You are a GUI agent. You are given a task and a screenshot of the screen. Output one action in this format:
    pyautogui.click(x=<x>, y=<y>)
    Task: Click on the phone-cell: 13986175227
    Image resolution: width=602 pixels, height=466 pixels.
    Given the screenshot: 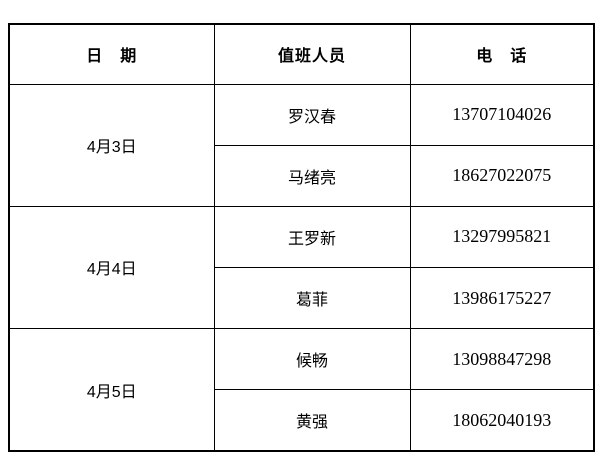 What is the action you would take?
    pyautogui.click(x=502, y=298)
    